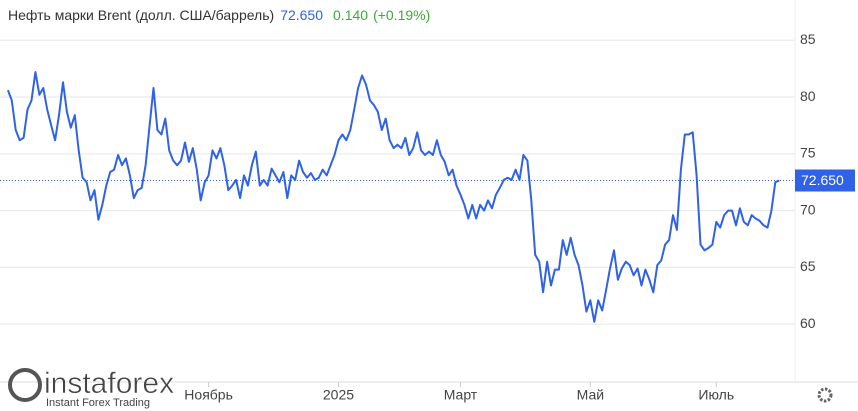  What do you see at coordinates (590, 395) in the screenshot?
I see `x-tick-label: Май` at bounding box center [590, 395].